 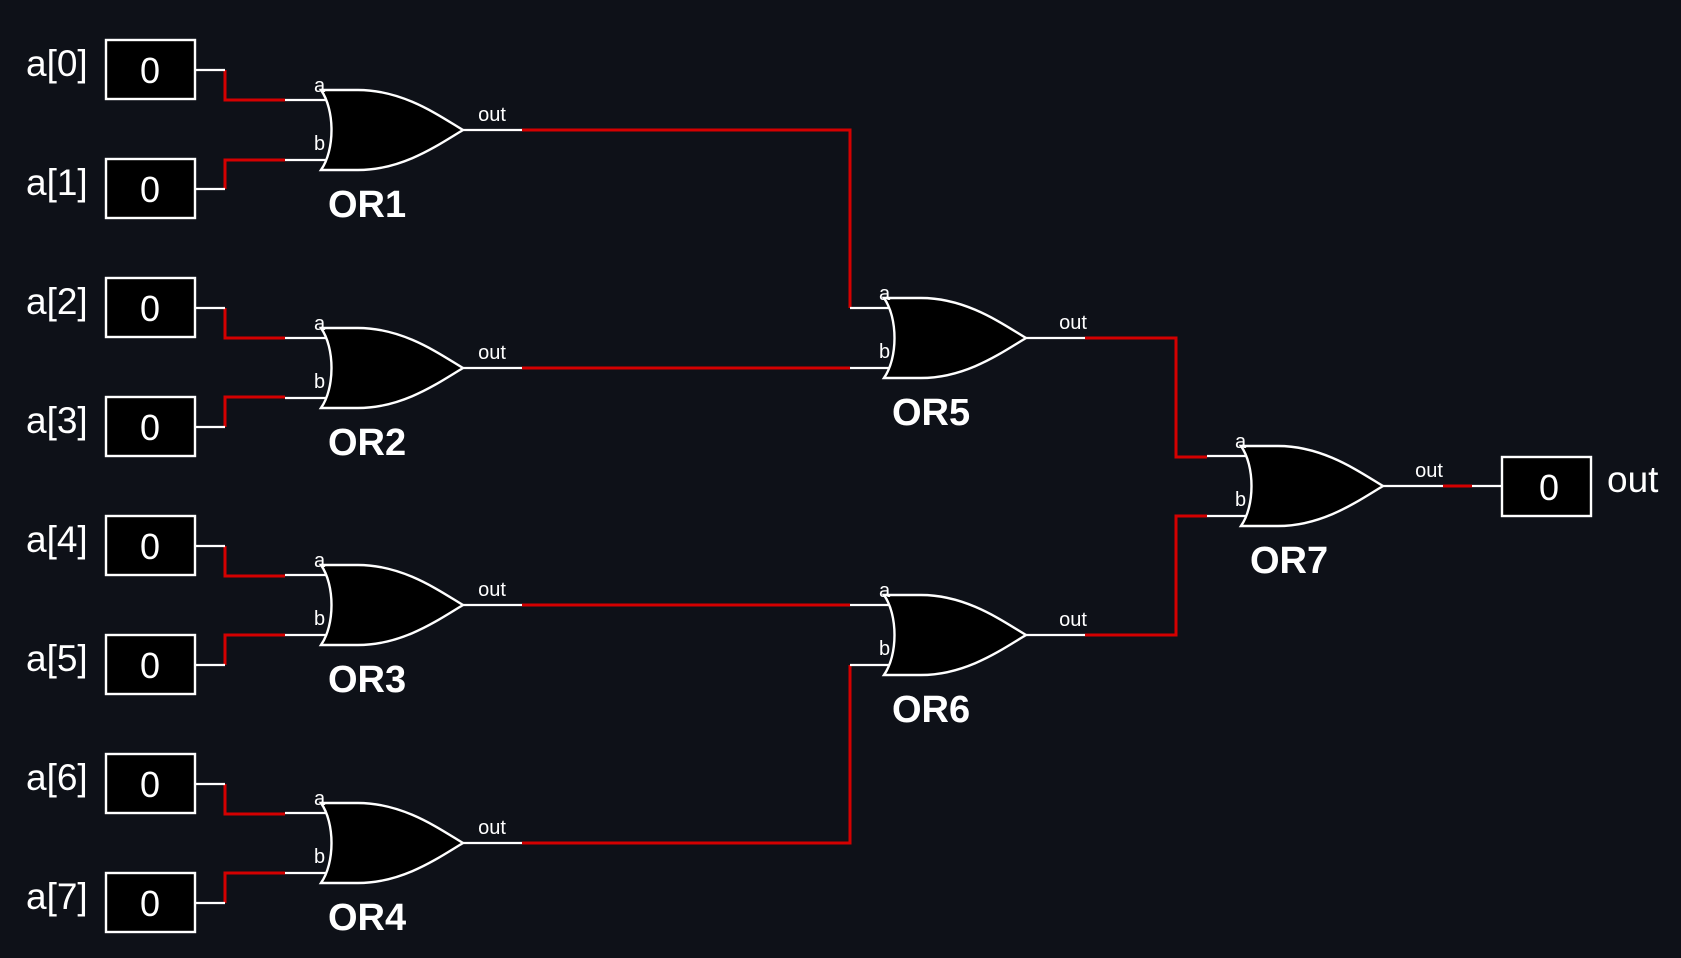 What do you see at coordinates (320, 561) in the screenshot?
I see `or3-pin-a: a` at bounding box center [320, 561].